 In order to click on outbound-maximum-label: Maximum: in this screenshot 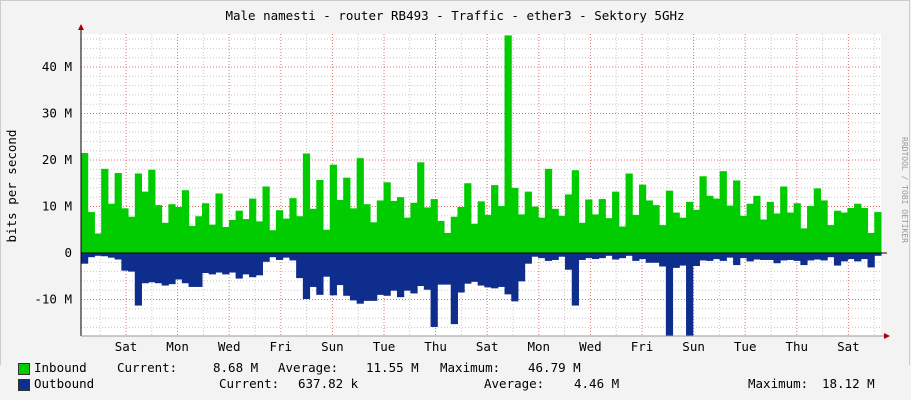, I will do `click(778, 383)`.